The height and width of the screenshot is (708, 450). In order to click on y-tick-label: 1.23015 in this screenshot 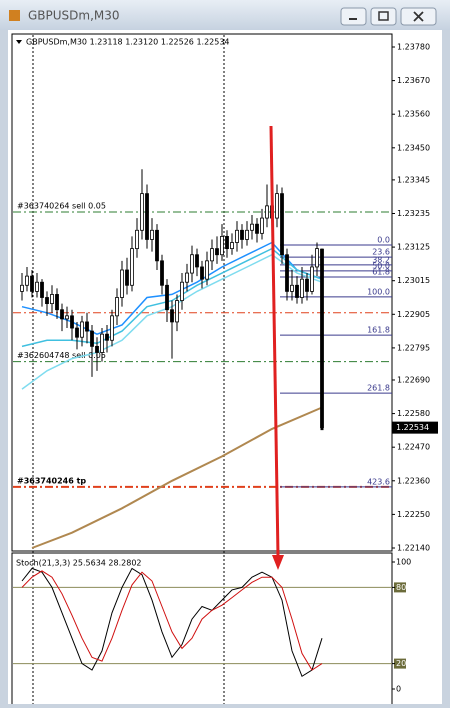, I will do `click(413, 280)`.